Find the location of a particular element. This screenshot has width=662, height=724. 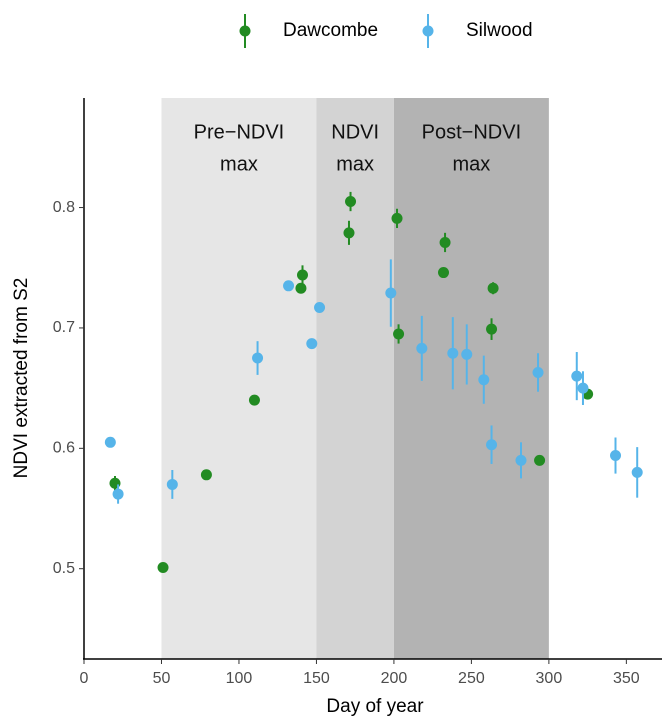

y-axis-label: NDVI extracted from S2 is located at coordinates (21, 378).